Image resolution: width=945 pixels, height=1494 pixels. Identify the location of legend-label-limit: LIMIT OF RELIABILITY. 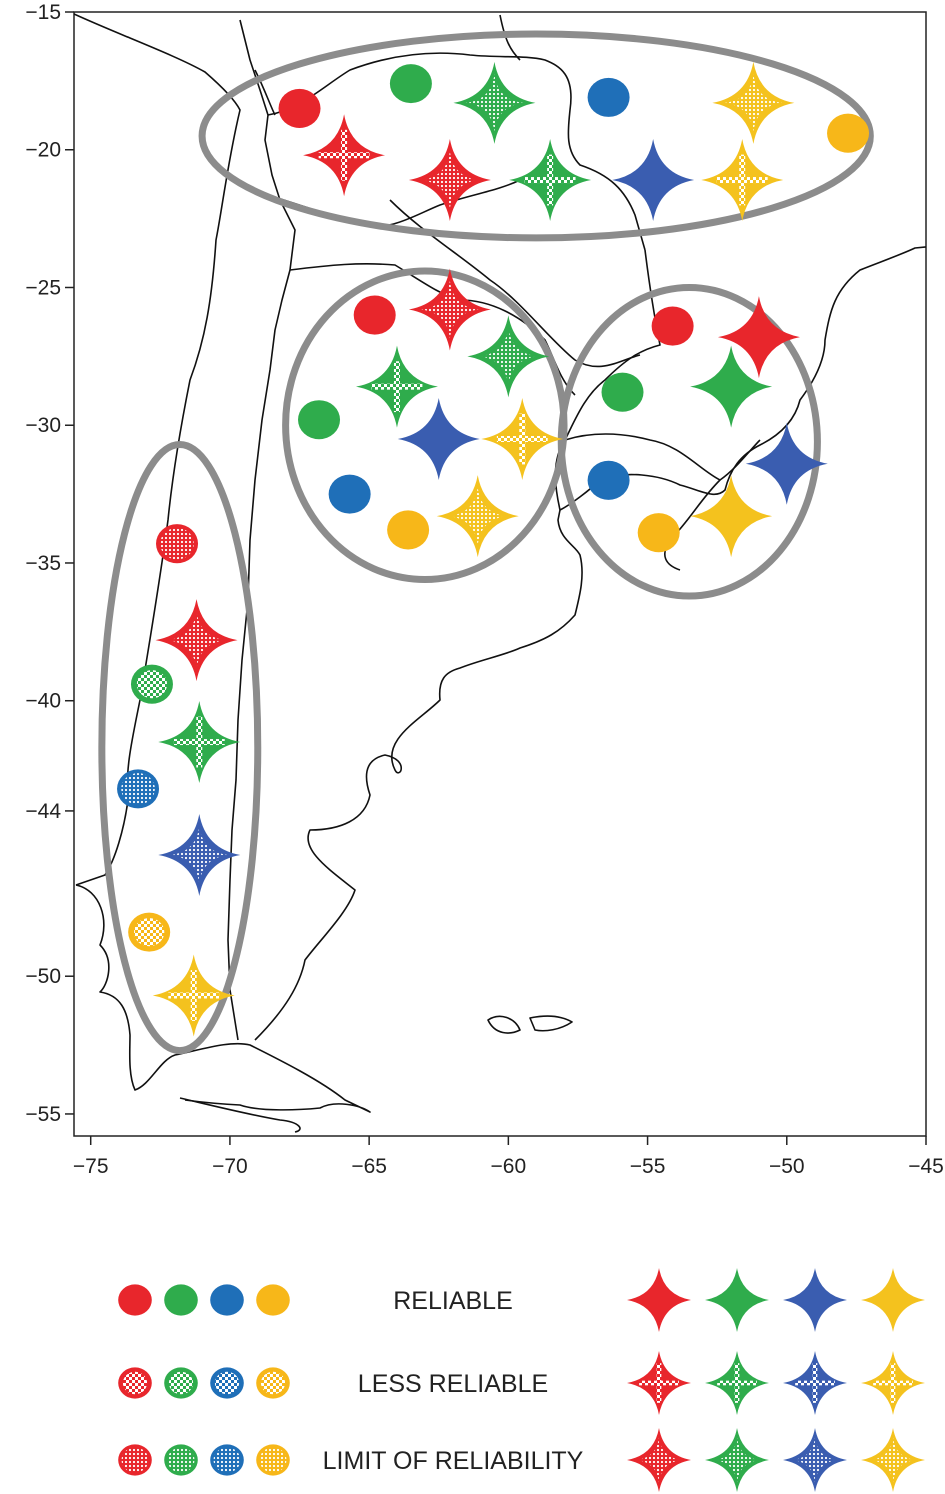
(453, 1461).